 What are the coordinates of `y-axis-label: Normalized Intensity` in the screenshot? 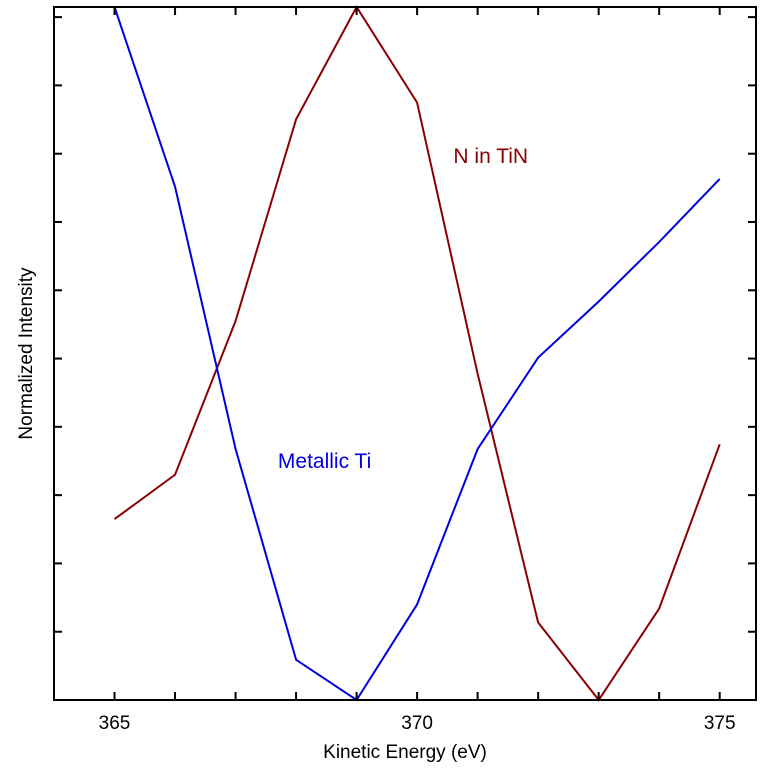 It's located at (26, 353).